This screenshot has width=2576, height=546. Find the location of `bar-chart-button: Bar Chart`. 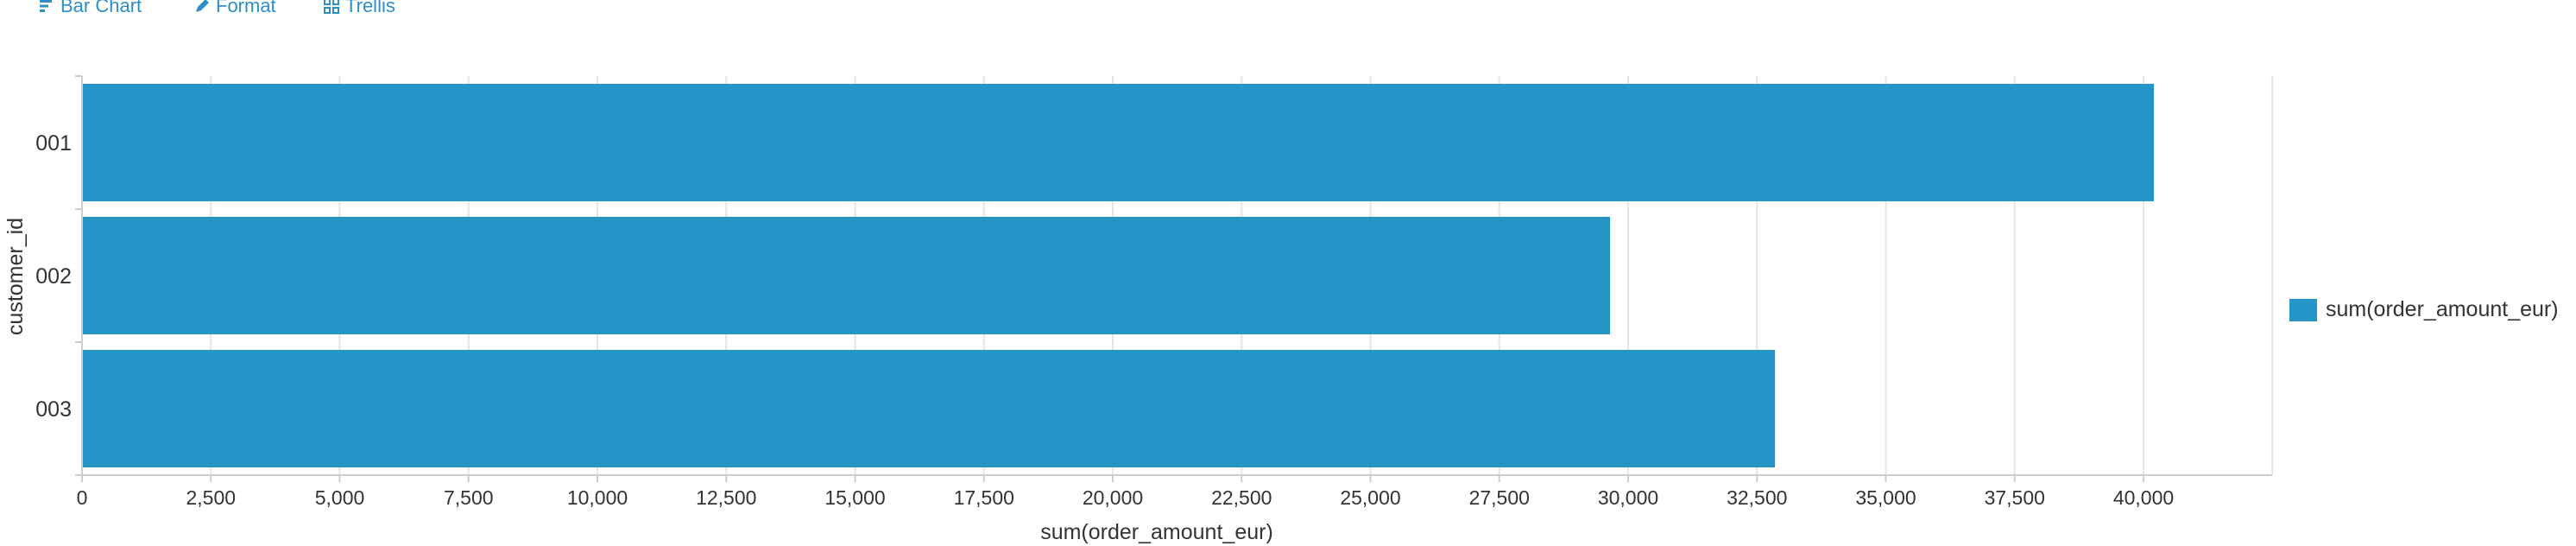

bar-chart-button: Bar Chart is located at coordinates (90, 9).